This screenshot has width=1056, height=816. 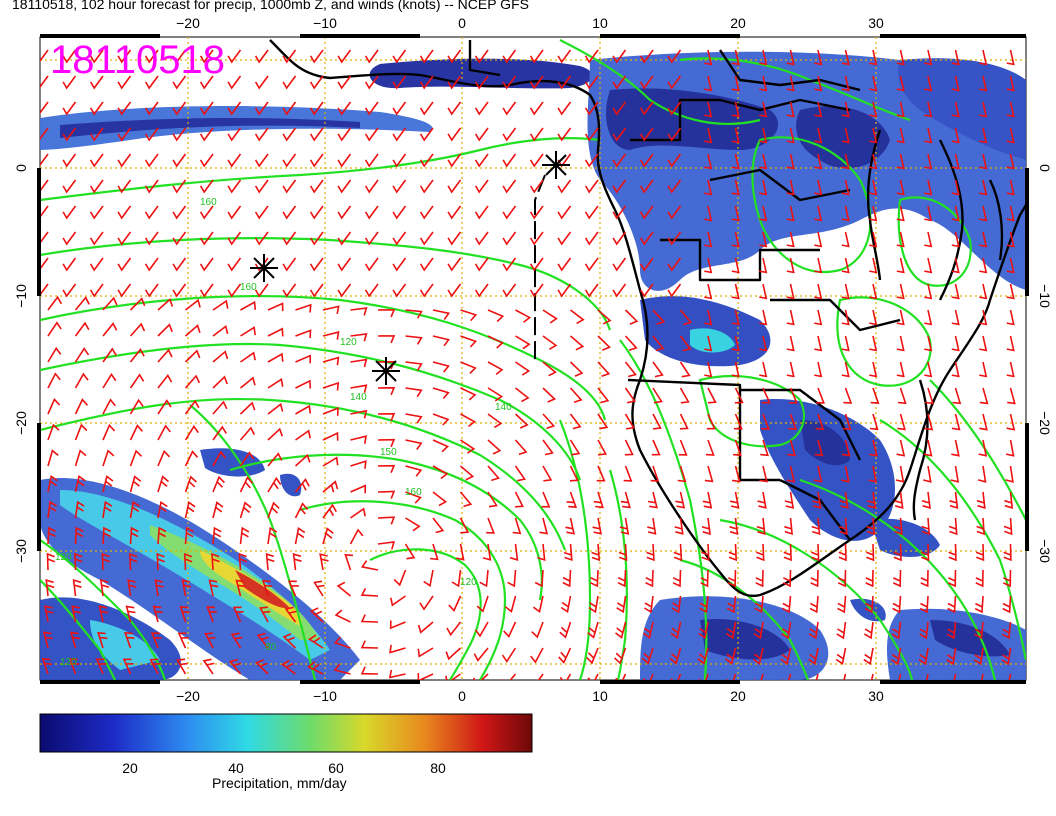 I want to click on lon-axis-bottom: −20 −10 0 10 20 30, so click(x=530, y=696).